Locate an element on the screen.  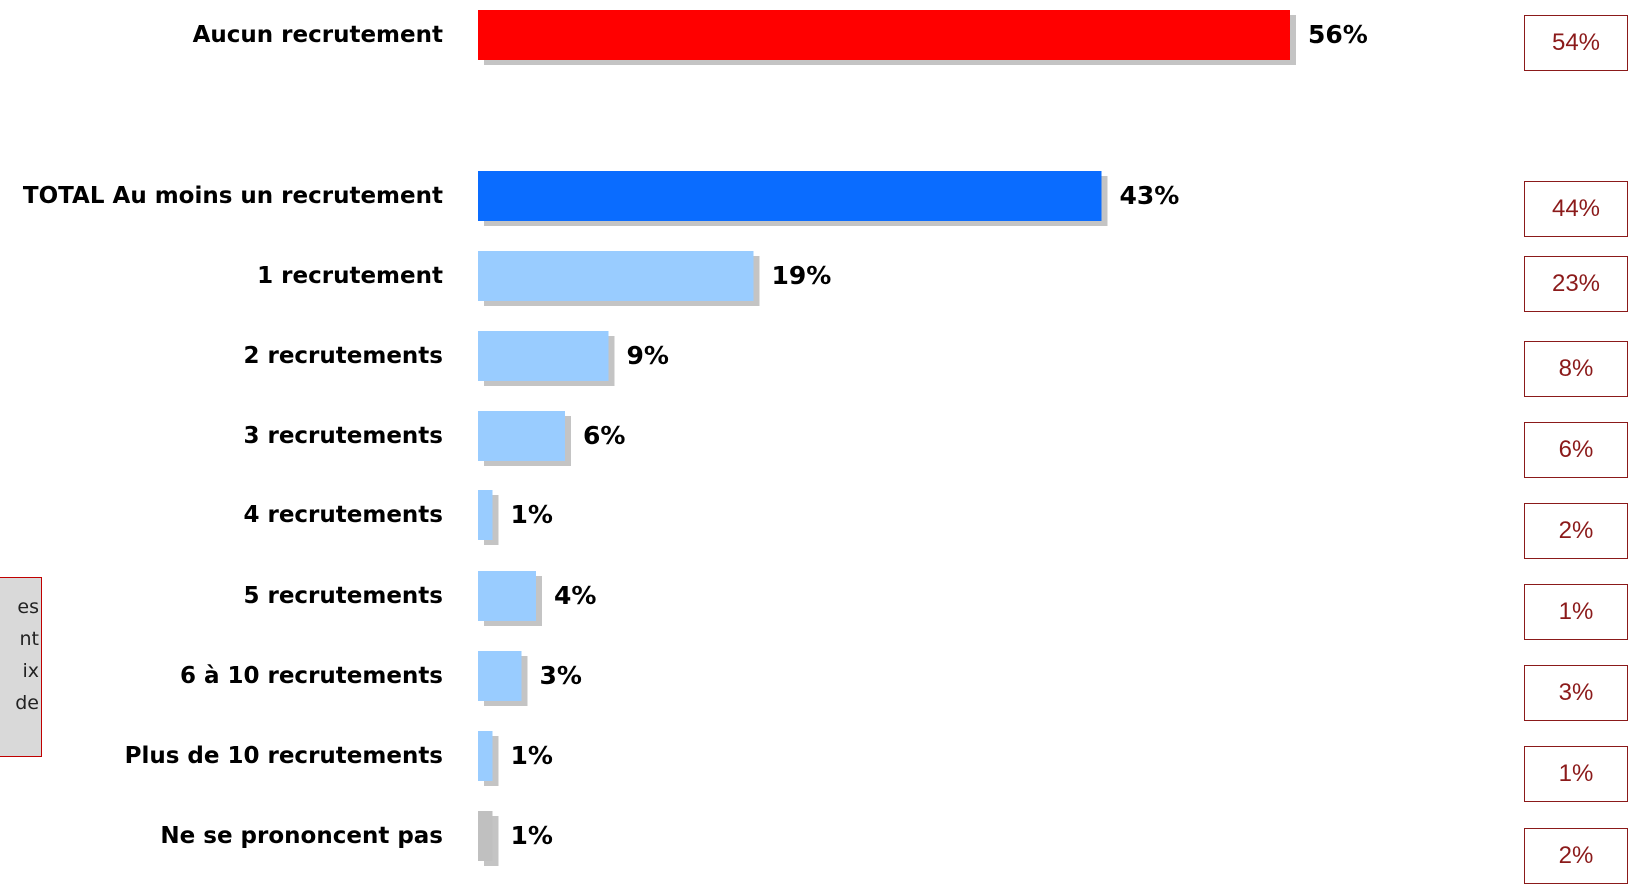
category-label: 5 recrutements is located at coordinates (221, 596).